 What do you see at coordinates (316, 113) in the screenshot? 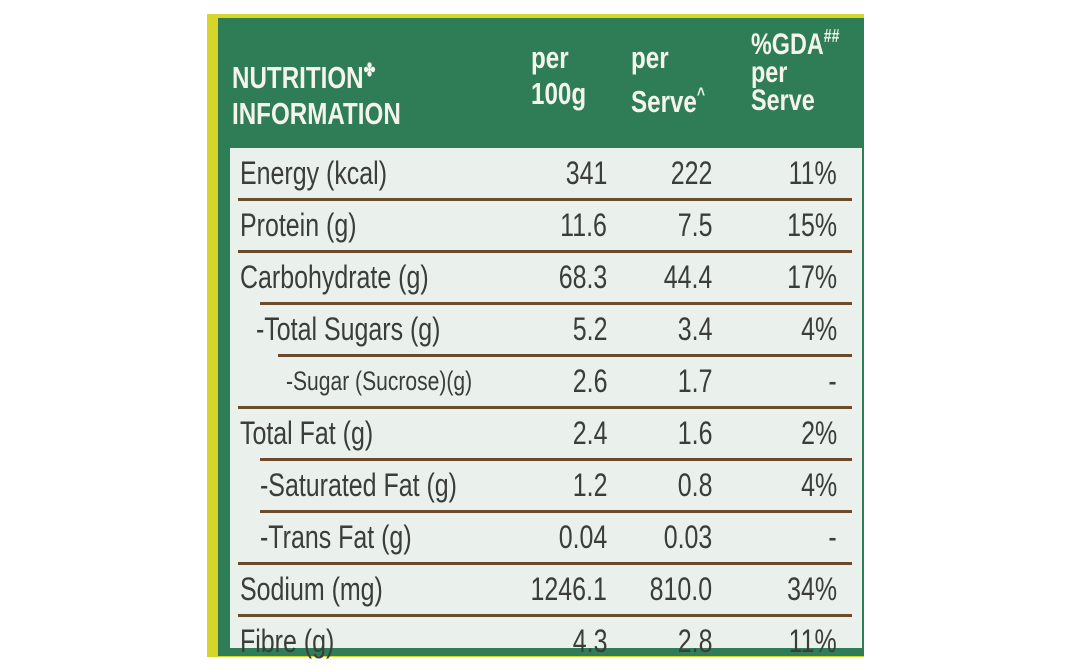
I see `header-nutrient-line2: INFORMATION` at bounding box center [316, 113].